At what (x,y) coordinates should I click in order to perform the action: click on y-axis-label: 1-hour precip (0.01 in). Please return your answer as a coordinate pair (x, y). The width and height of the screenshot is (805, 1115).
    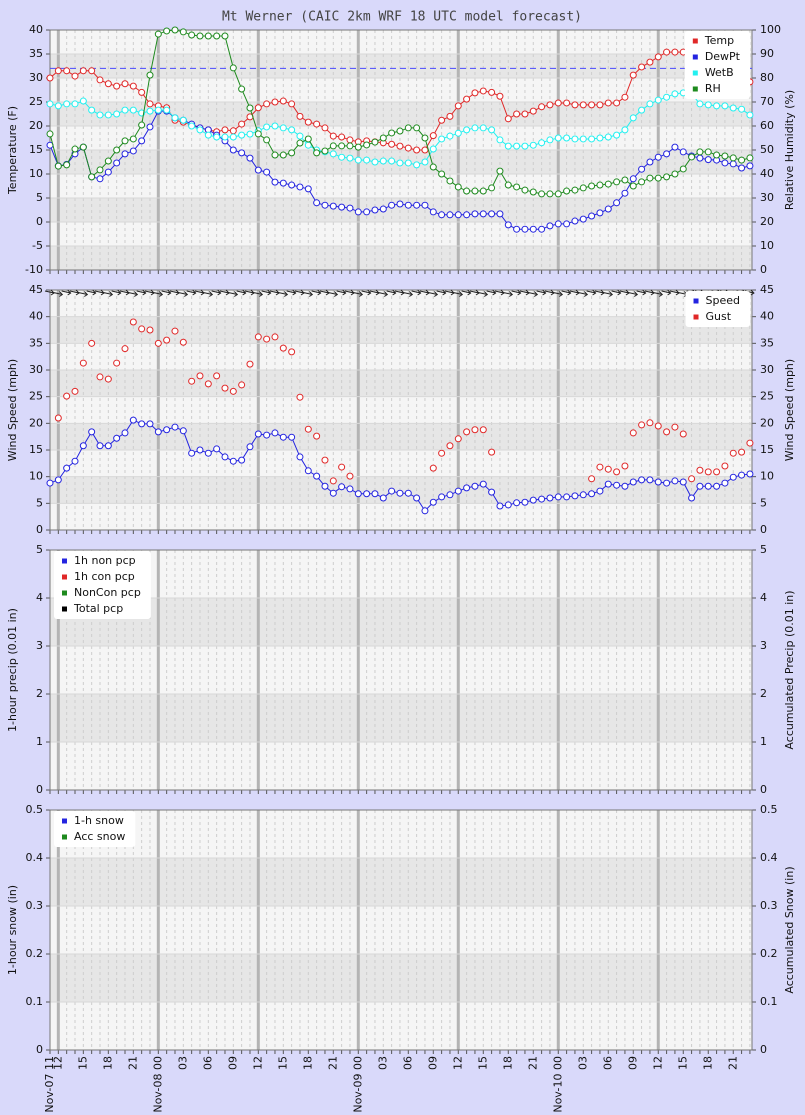
    Looking at the image, I should click on (12, 670).